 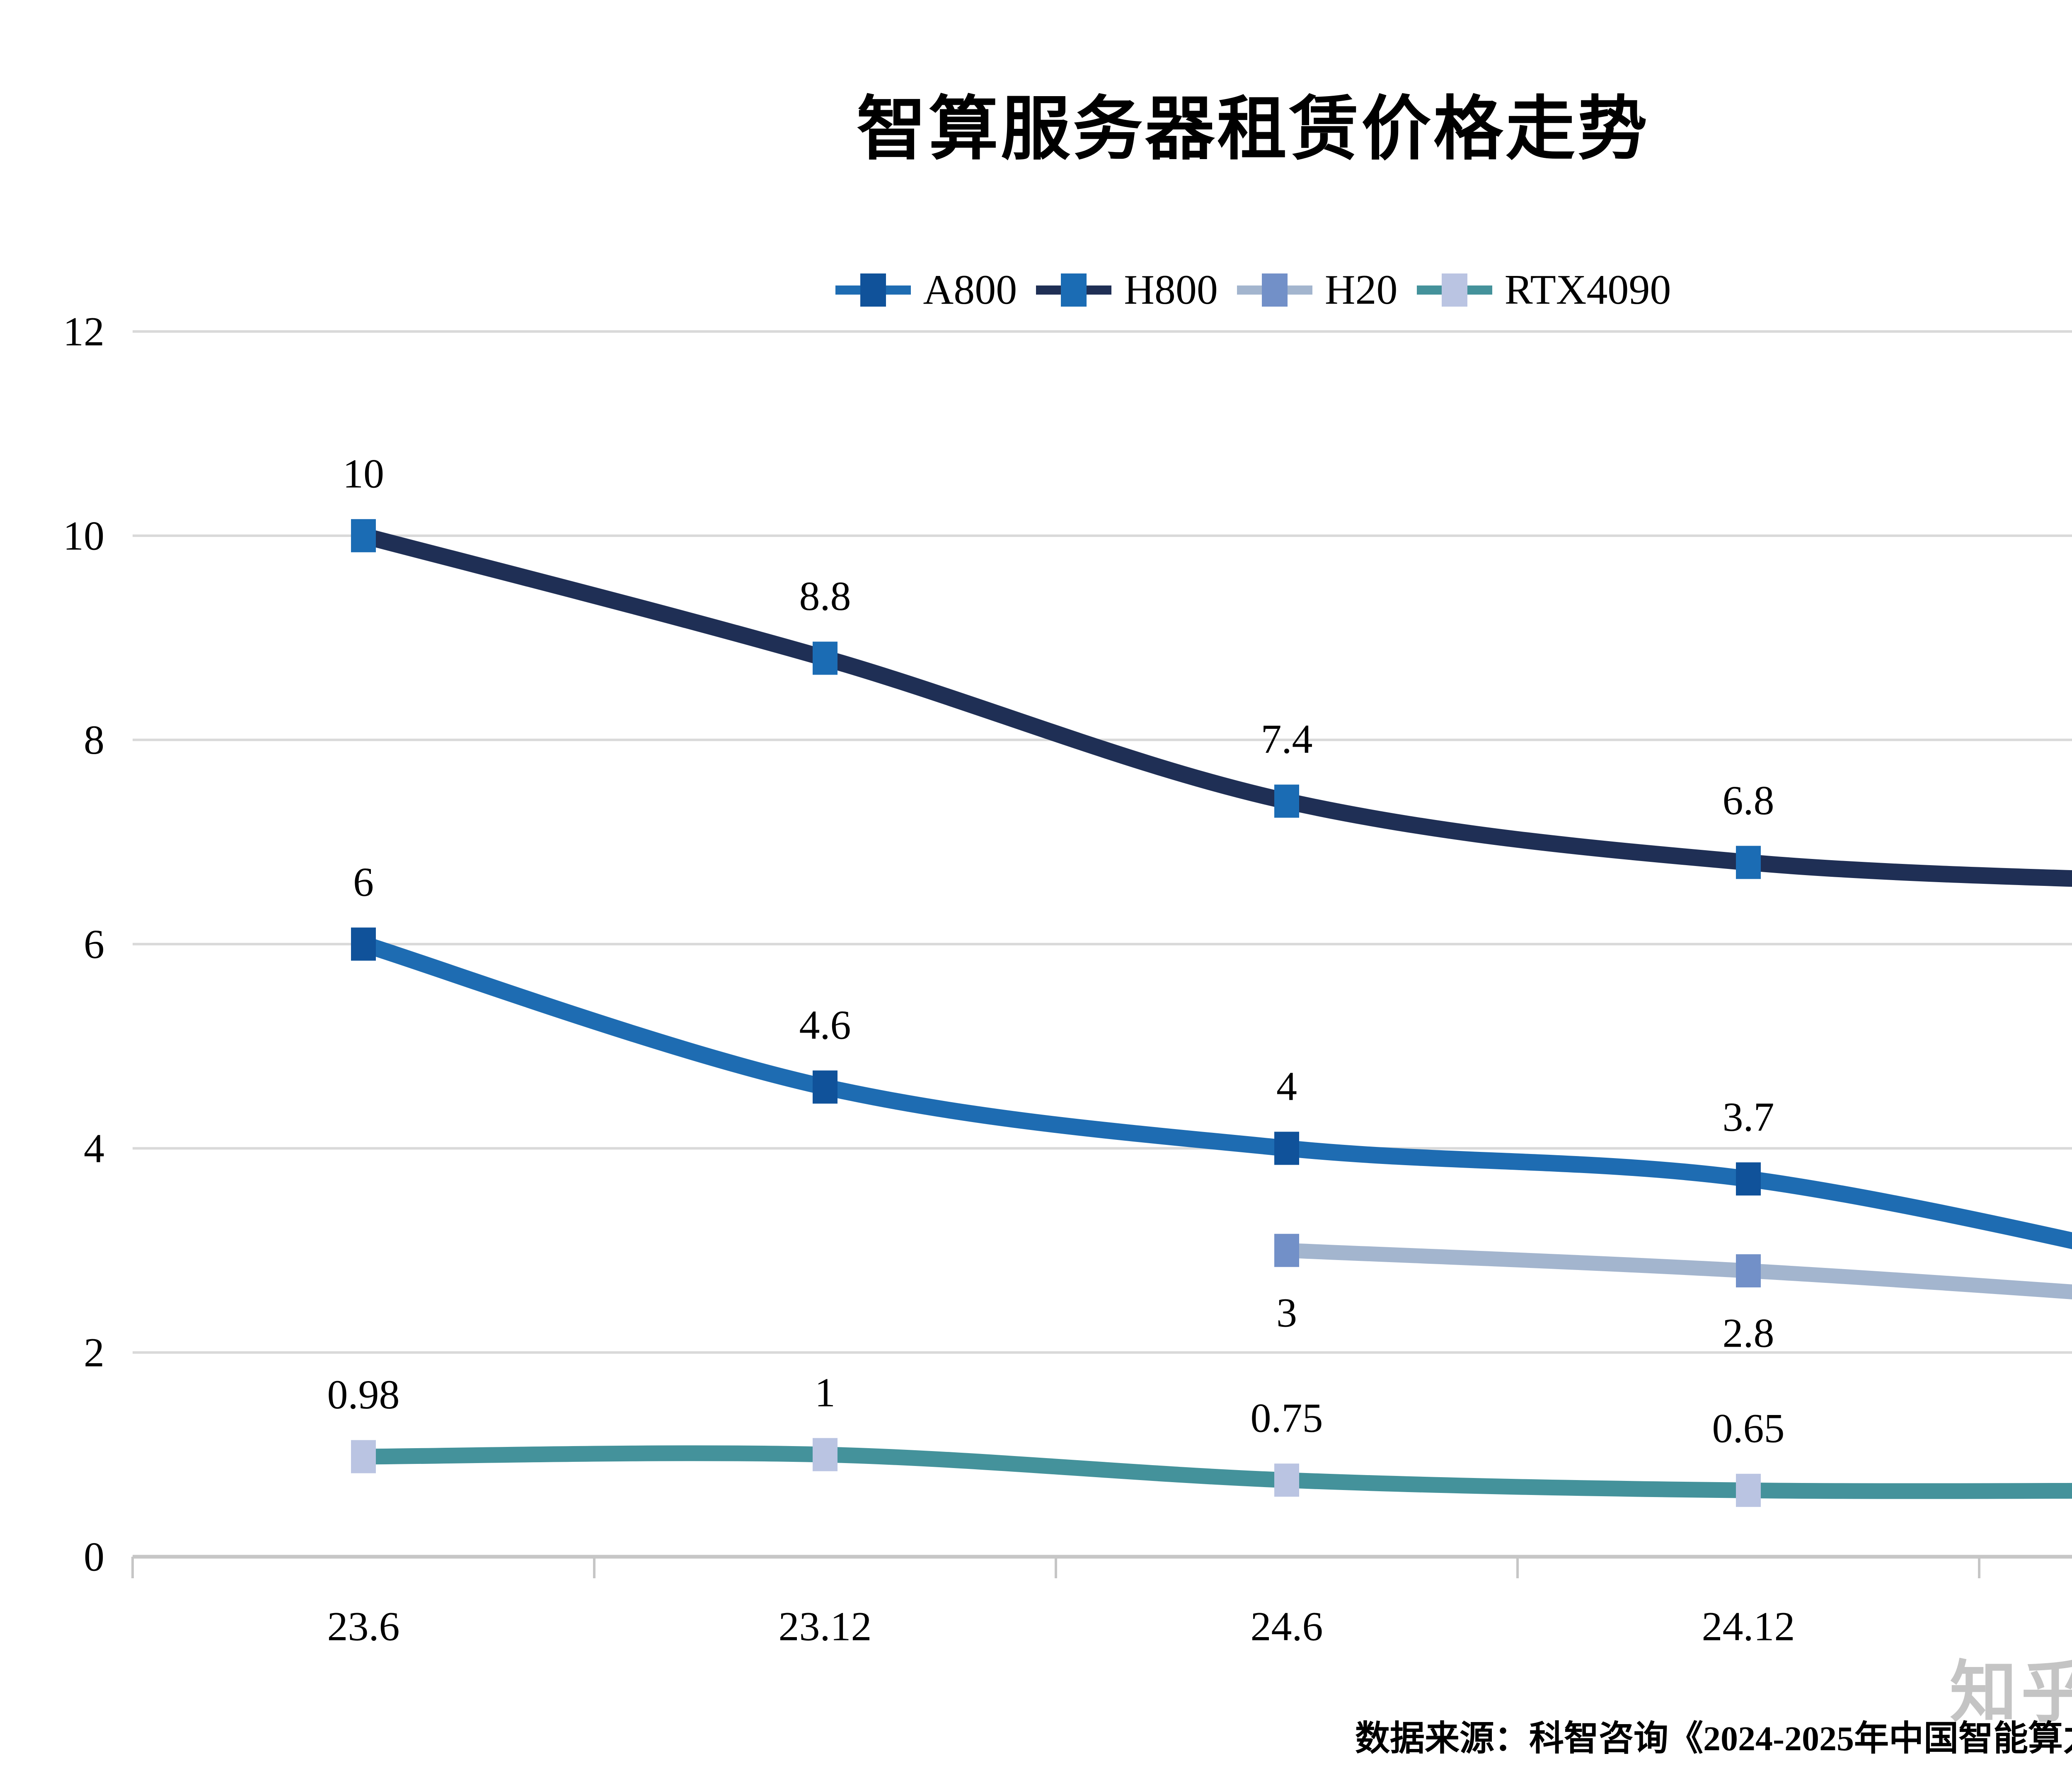 What do you see at coordinates (1713, 1739) in the screenshot?
I see `source-note: 数据来源：科智咨询《2024-2025年中国智能算力租赁行业市场研究报告》` at bounding box center [1713, 1739].